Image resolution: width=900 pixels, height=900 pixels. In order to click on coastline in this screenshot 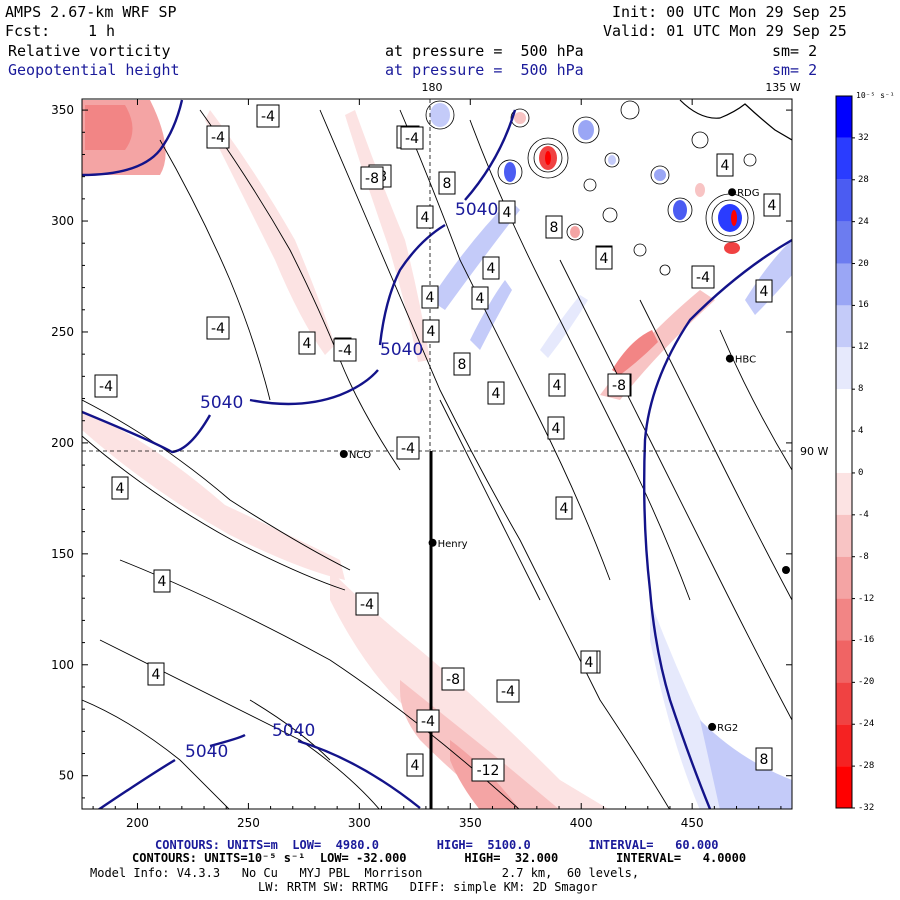, I will do `click(735, 120)`.